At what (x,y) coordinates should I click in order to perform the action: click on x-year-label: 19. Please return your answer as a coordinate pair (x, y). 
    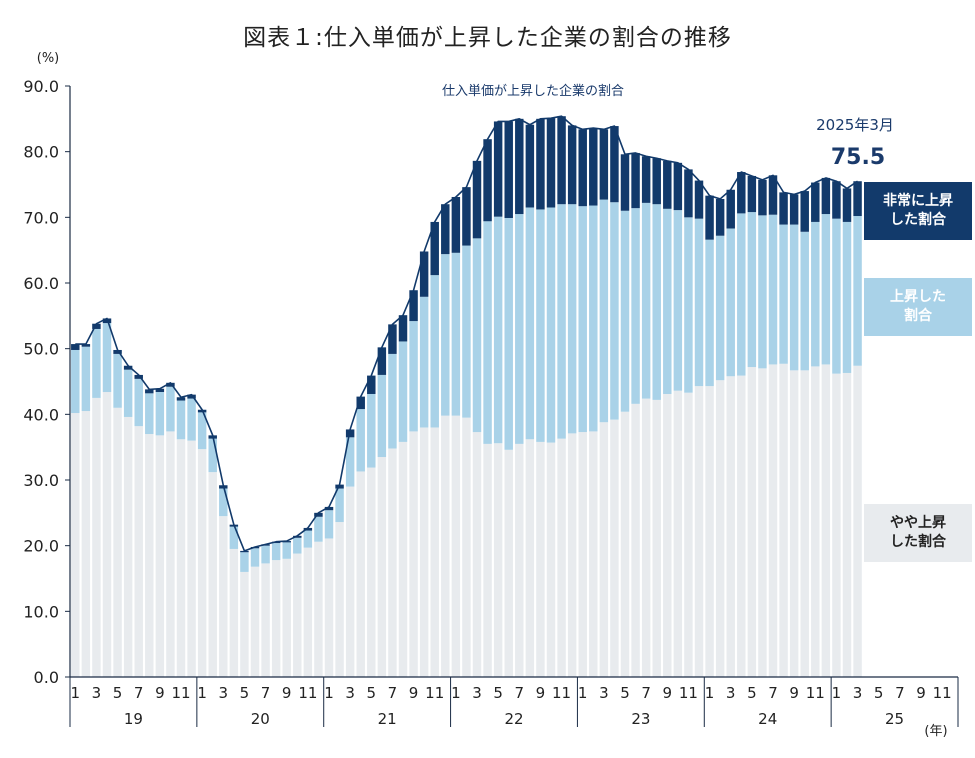
    Looking at the image, I should click on (133, 719).